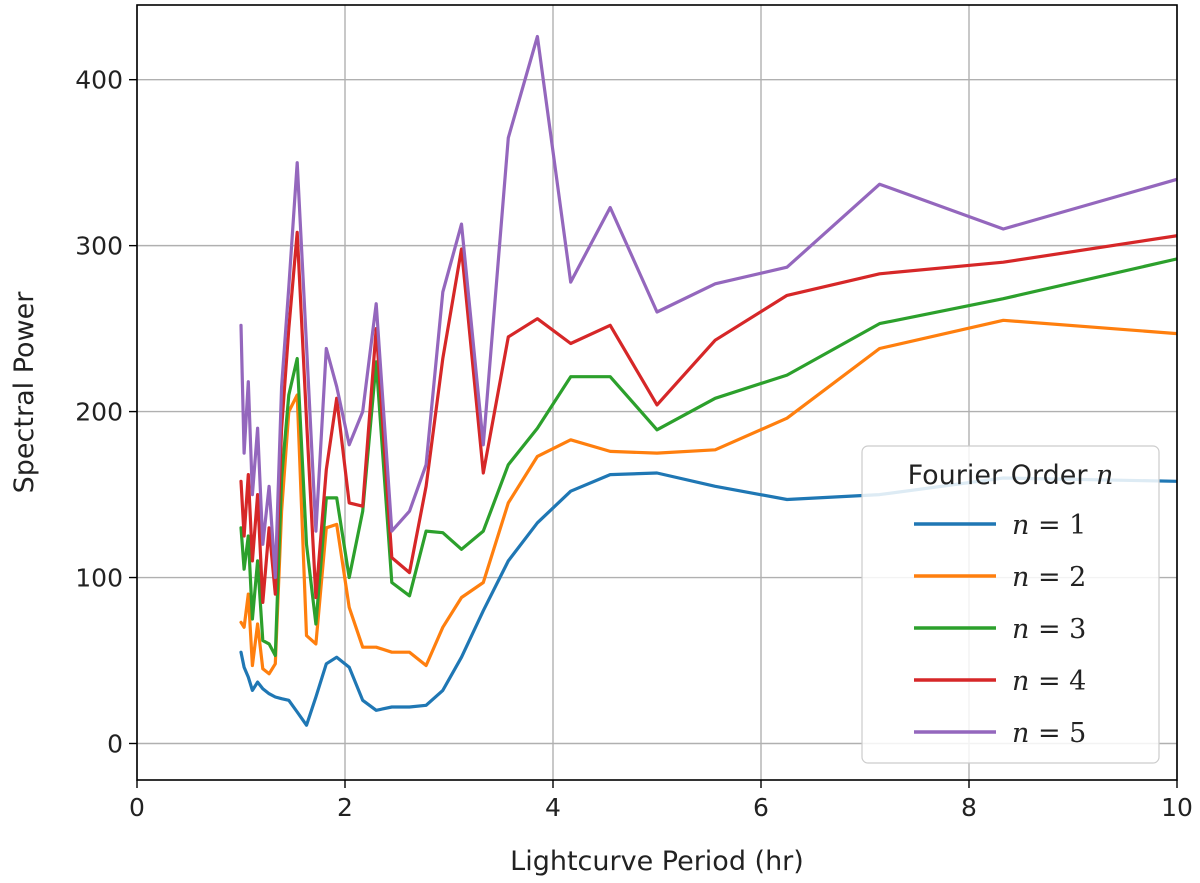 This screenshot has width=1200, height=883. What do you see at coordinates (137, 807) in the screenshot?
I see `x-tick-label: 0` at bounding box center [137, 807].